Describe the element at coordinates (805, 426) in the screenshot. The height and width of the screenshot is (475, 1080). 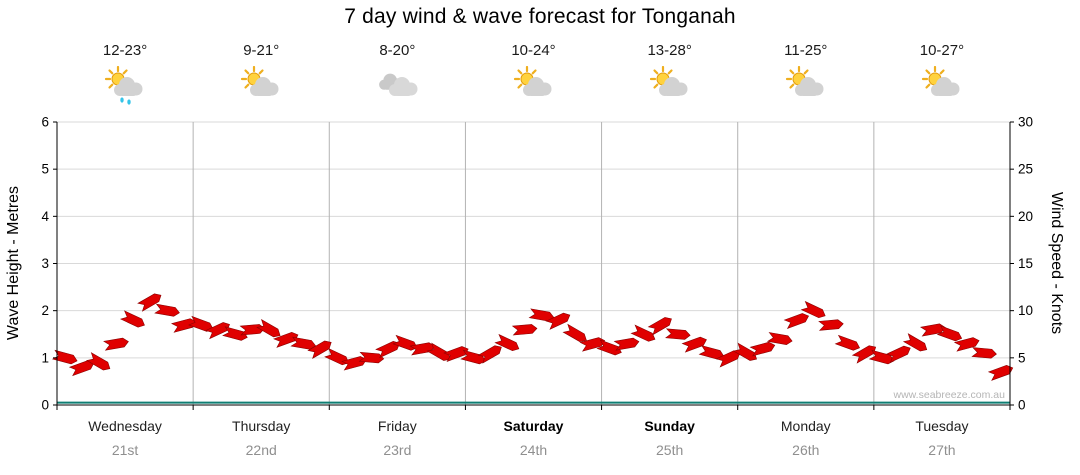
I see `day-name: Monday` at that location.